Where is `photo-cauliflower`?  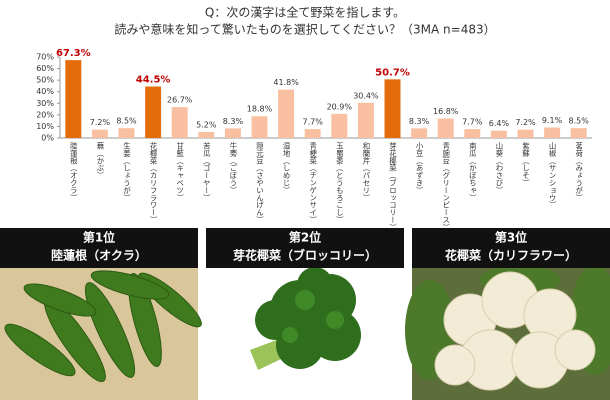
photo-cauliflower is located at coordinates (507, 314).